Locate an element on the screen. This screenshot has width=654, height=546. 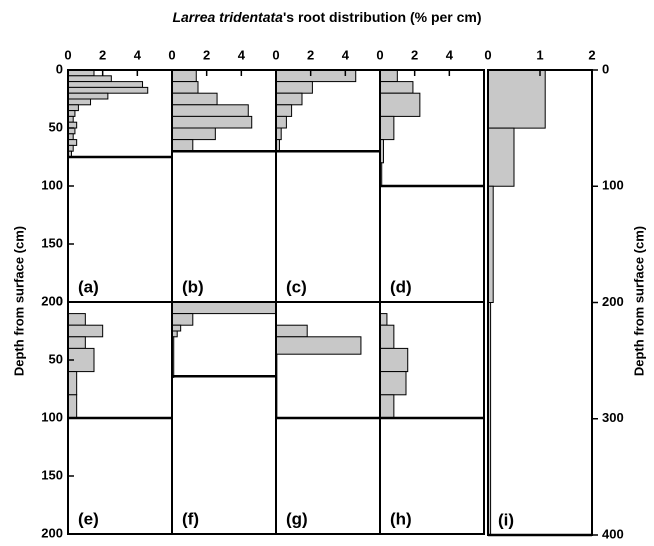
panel-label: (f) is located at coordinates (190, 518).